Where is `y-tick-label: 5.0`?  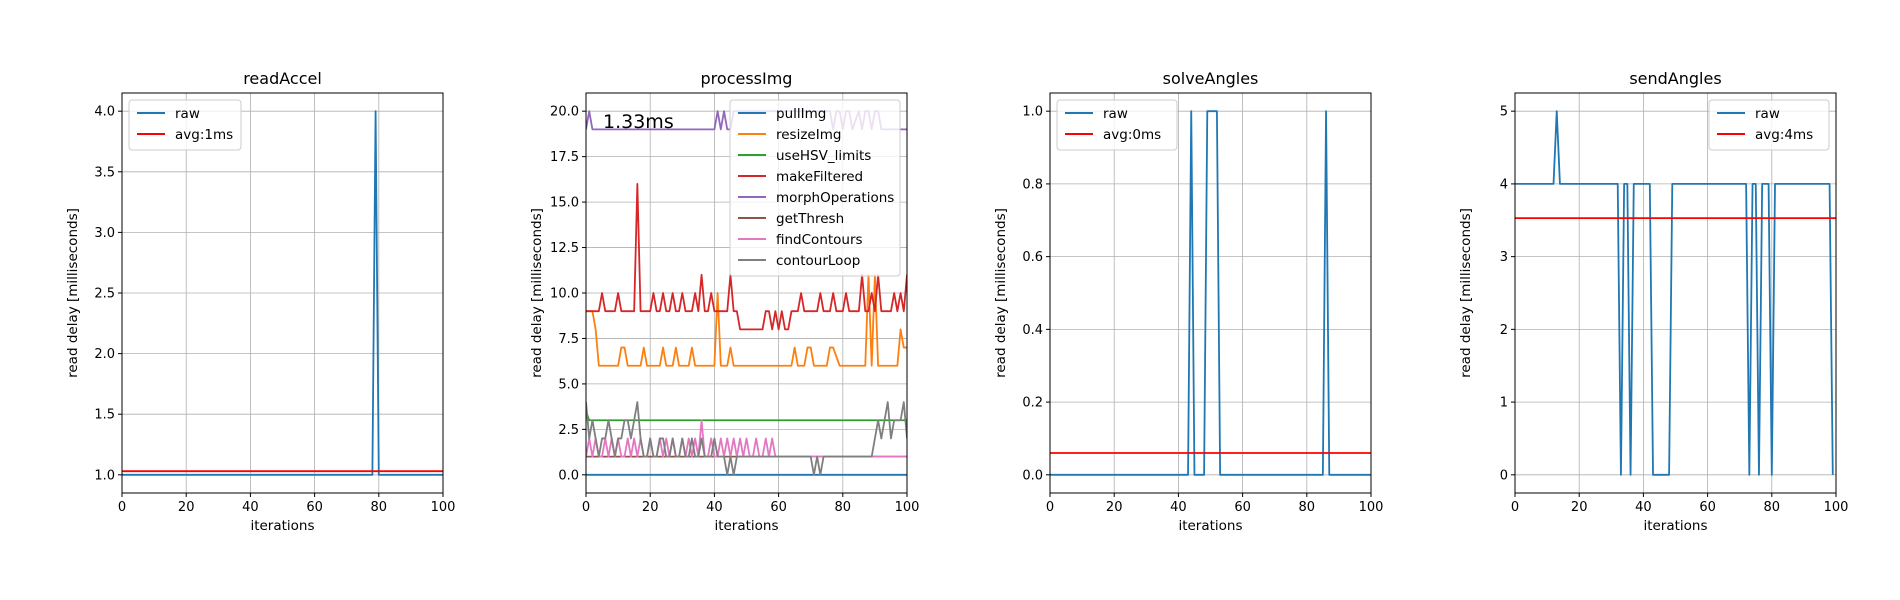 y-tick-label: 5.0 is located at coordinates (568, 384).